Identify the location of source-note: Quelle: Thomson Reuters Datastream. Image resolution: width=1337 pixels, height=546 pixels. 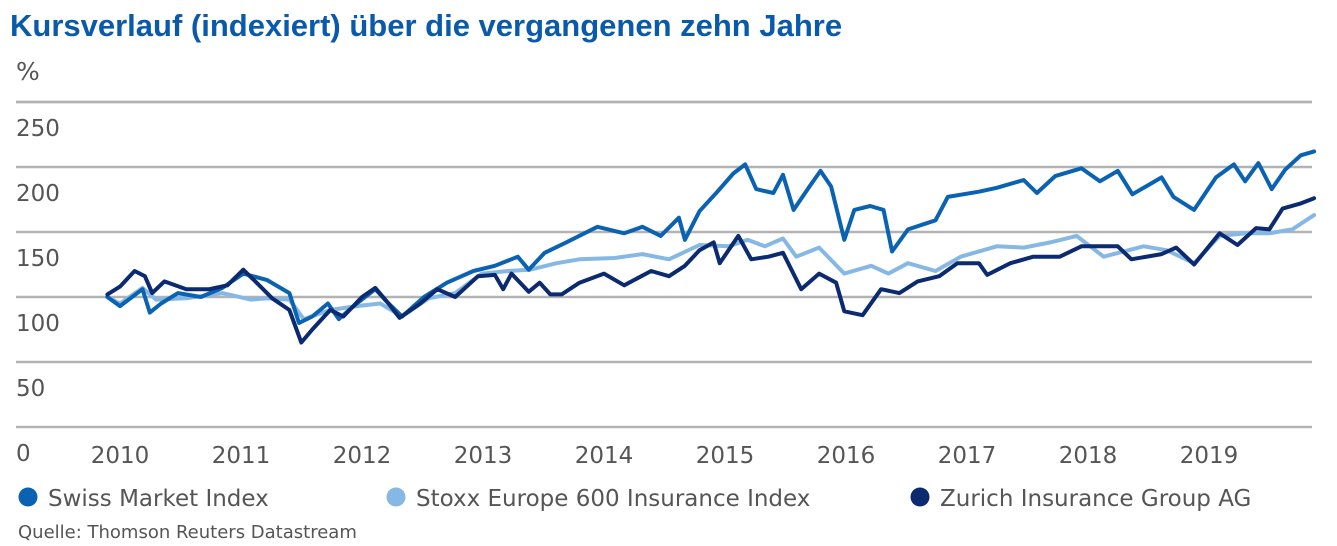
(187, 532).